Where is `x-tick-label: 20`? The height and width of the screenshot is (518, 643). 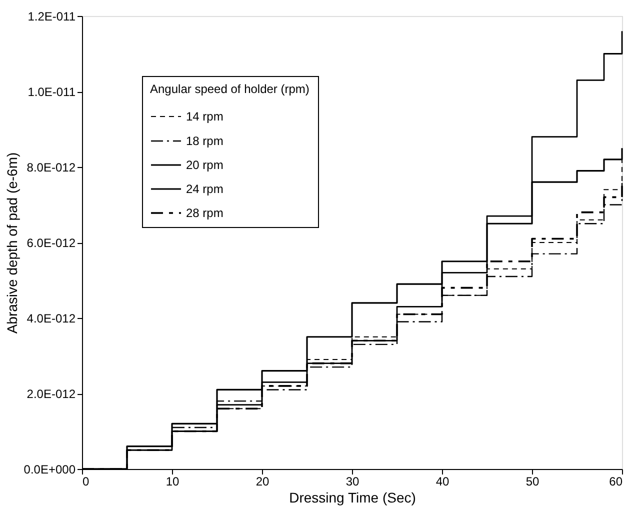 x-tick-label: 20 is located at coordinates (263, 481).